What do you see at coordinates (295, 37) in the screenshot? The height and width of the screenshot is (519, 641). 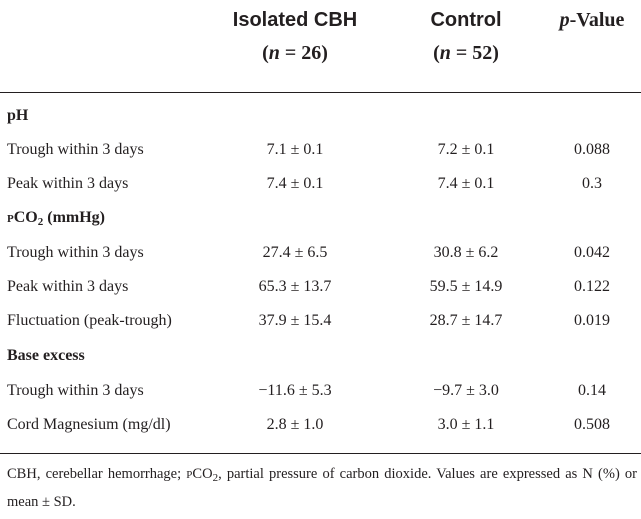 I see `header-isolated-cbh: Isolated CBH (n = 26)` at bounding box center [295, 37].